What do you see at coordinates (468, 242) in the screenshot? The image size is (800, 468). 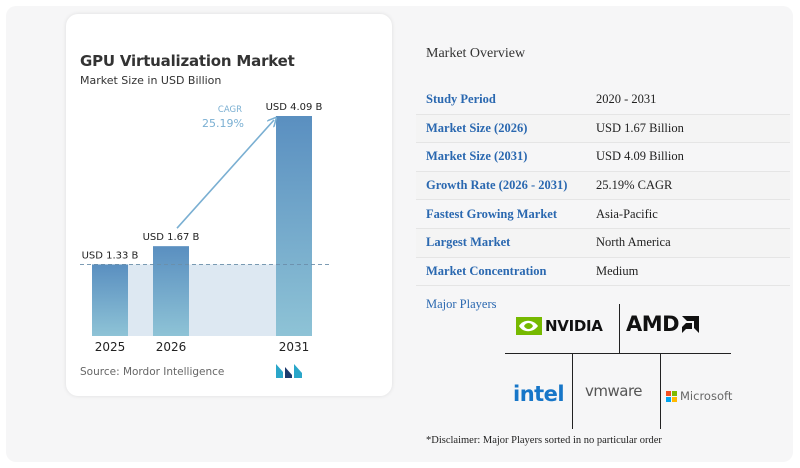 I see `overview-label: Largest Market` at bounding box center [468, 242].